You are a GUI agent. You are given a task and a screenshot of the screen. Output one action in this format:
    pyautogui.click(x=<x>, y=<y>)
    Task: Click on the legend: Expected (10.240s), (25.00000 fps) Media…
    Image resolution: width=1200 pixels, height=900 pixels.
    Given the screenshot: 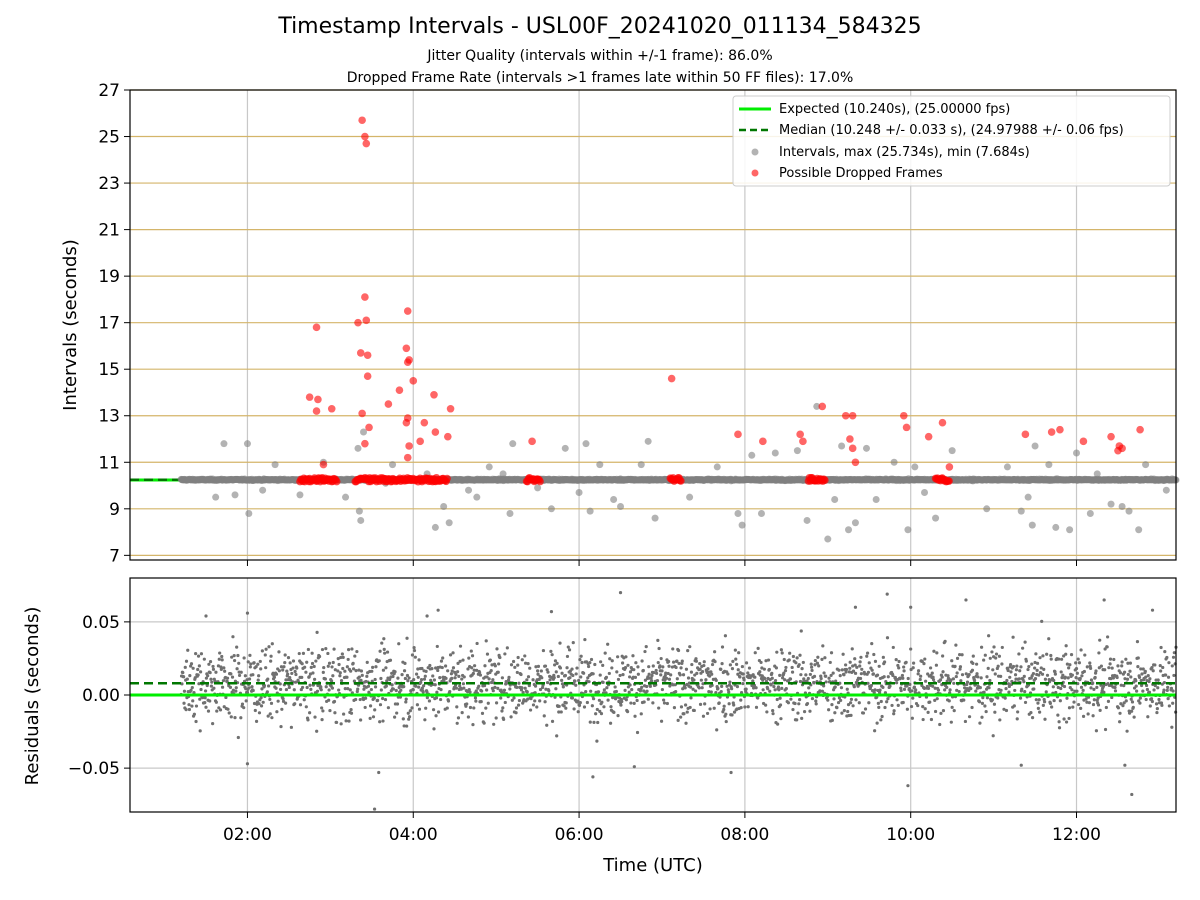 What is the action you would take?
    pyautogui.click(x=951, y=141)
    